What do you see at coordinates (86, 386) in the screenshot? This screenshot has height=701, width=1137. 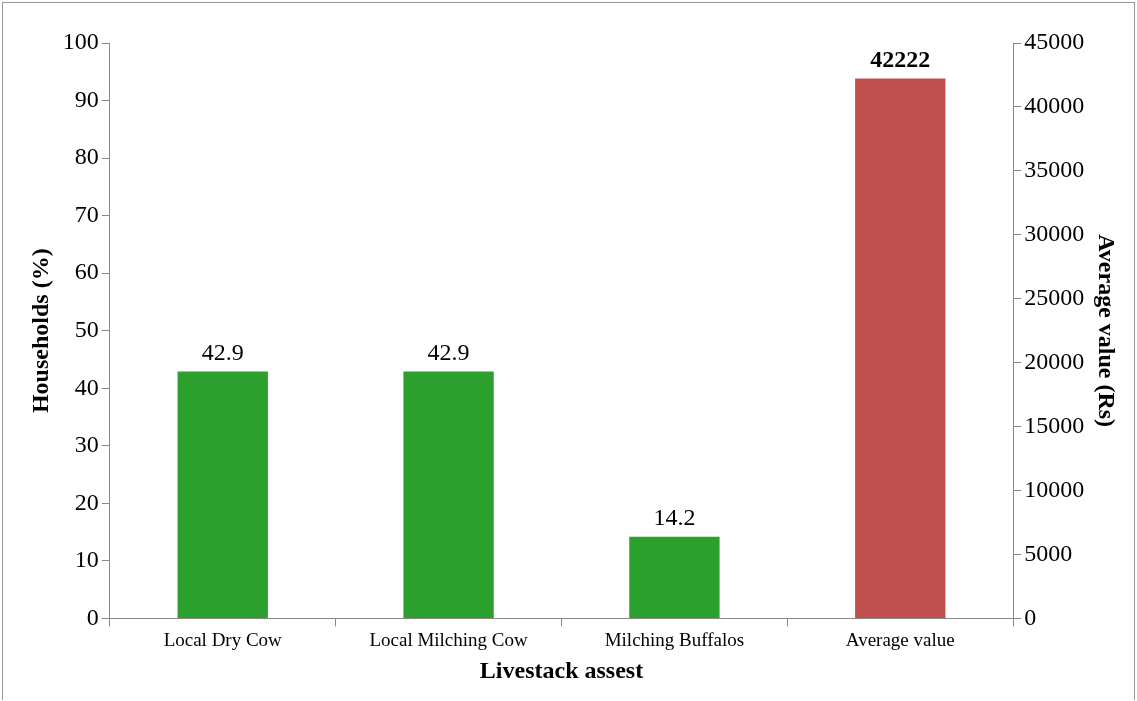 I see `y-tick-label: 40` at bounding box center [86, 386].